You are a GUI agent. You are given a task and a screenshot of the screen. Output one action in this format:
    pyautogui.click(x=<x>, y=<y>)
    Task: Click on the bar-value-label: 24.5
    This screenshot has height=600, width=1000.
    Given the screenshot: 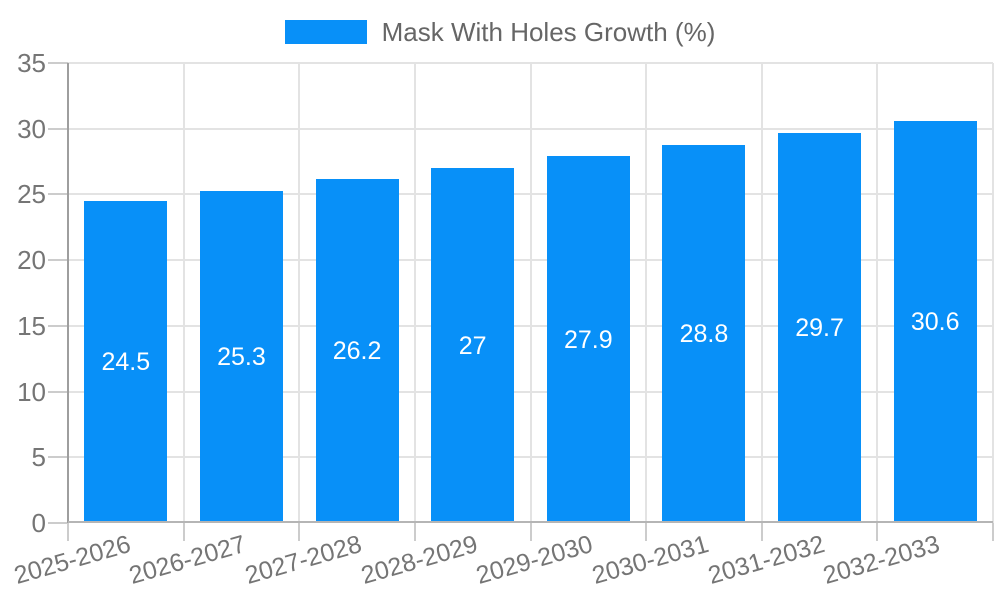 What is the action you would take?
    pyautogui.click(x=126, y=362)
    